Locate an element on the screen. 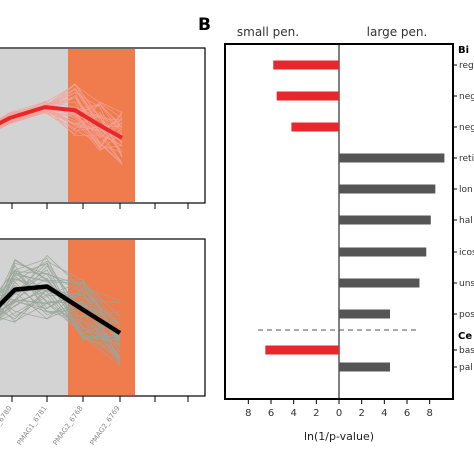 This screenshot has width=474, height=474. panel-a-top-region-gray is located at coordinates (34, 125).